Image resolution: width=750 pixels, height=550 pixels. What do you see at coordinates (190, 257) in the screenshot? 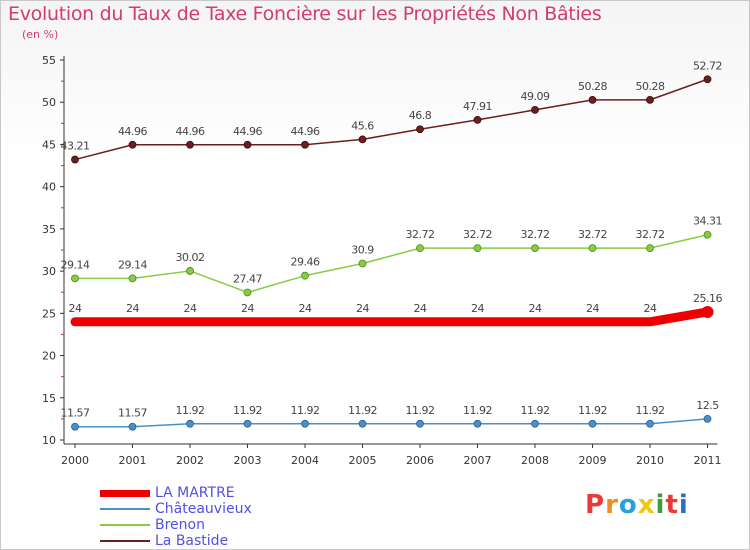
I see `data-label: 30.02` at bounding box center [190, 257].